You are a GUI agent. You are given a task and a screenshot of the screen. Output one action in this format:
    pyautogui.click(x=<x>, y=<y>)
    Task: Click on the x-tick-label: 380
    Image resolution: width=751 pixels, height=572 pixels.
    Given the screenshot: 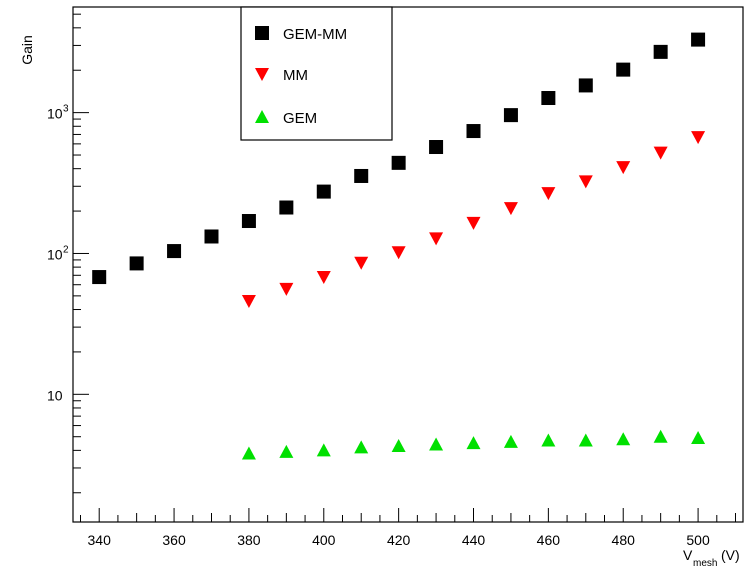 What is the action you would take?
    pyautogui.click(x=249, y=540)
    